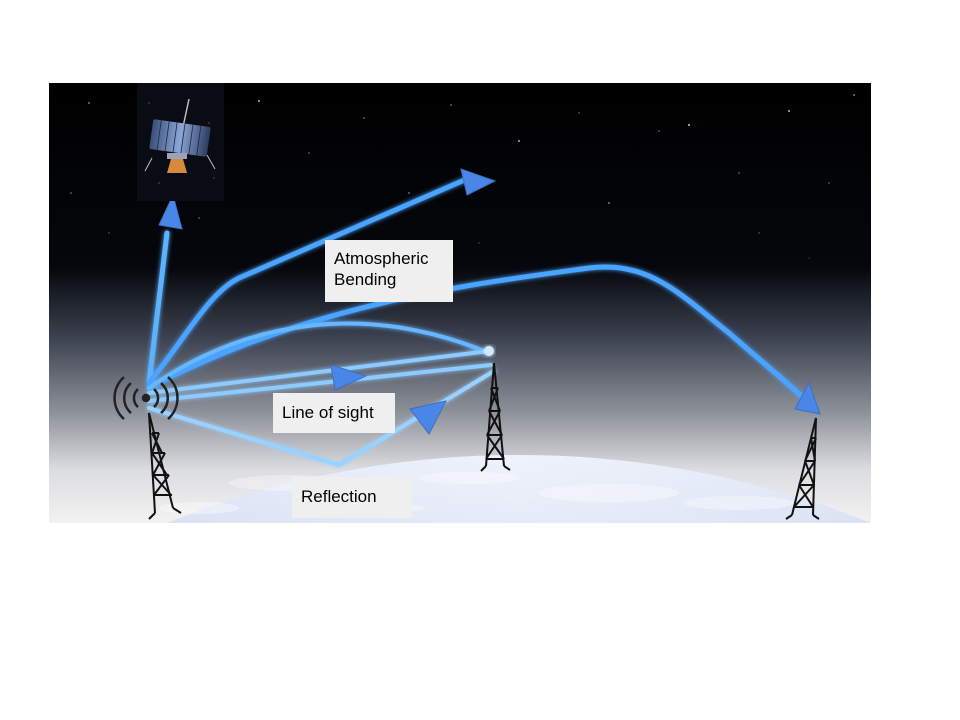  Describe the element at coordinates (146, 398) in the screenshot. I see `radio-waves-icon` at that location.